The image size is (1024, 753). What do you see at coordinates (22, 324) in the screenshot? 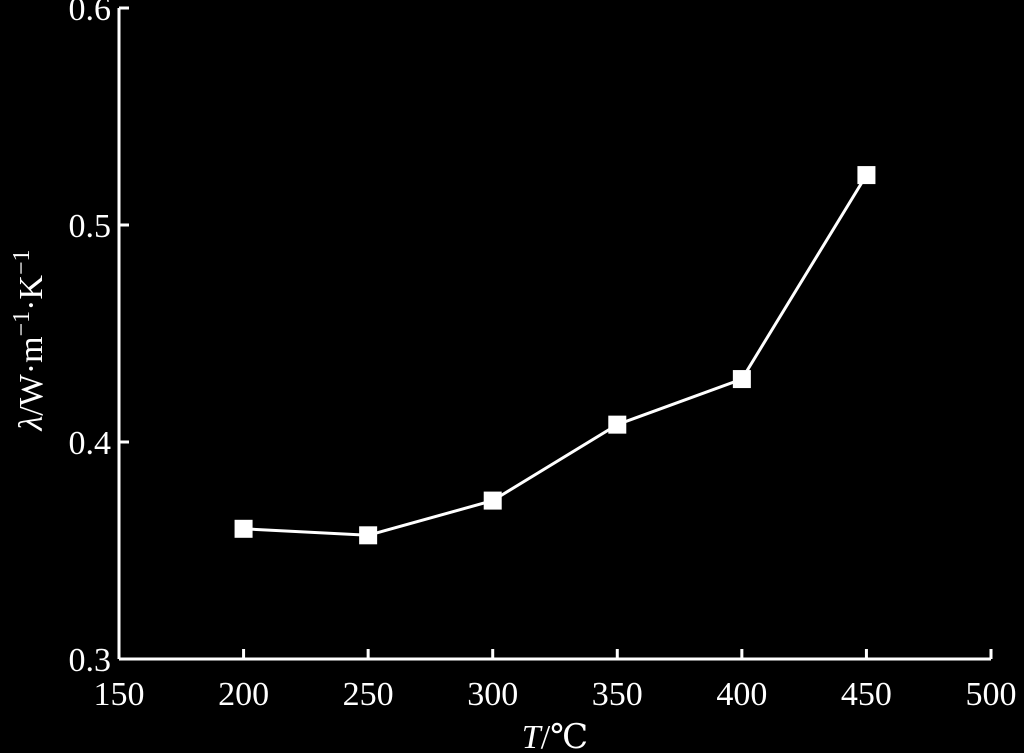
I see `y-axis-exponent-1: −1` at bounding box center [22, 324].